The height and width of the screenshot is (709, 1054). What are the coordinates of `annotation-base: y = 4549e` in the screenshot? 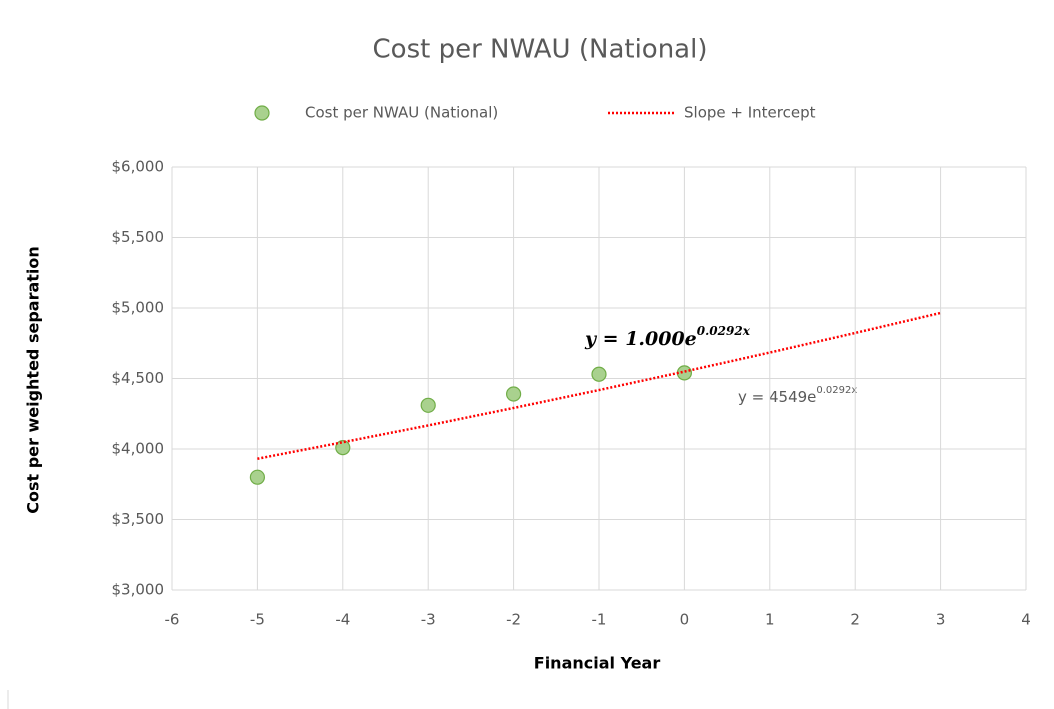 It's located at (777, 397).